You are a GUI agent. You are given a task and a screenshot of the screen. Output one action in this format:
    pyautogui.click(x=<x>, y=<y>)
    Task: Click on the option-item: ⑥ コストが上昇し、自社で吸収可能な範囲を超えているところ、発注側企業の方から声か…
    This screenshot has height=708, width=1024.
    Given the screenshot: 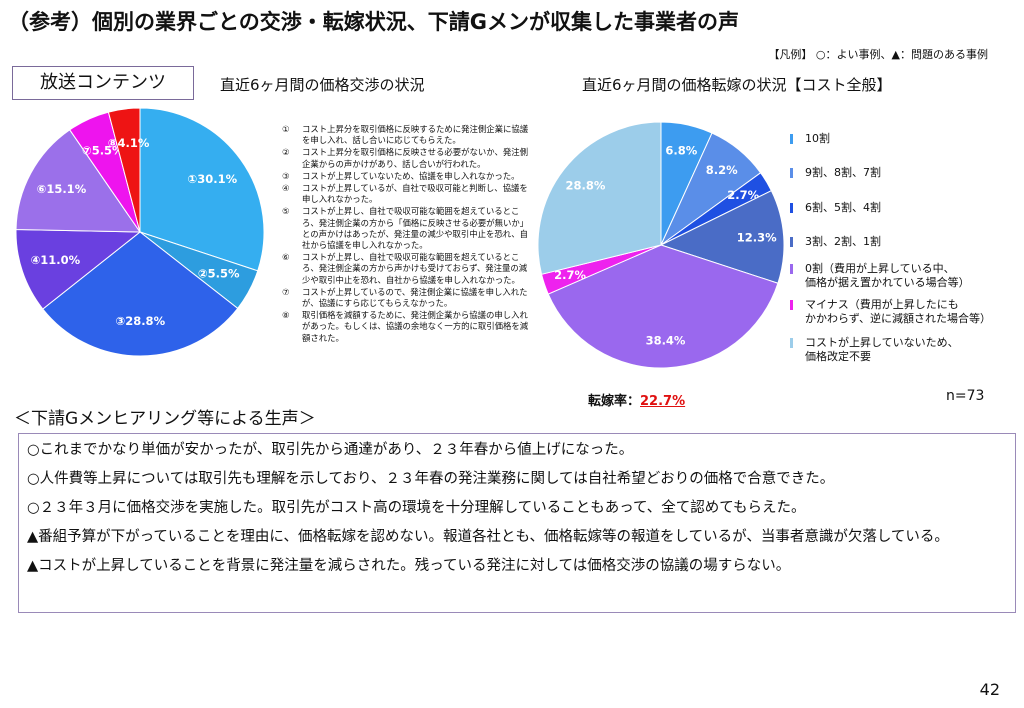 What is the action you would take?
    pyautogui.click(x=407, y=269)
    